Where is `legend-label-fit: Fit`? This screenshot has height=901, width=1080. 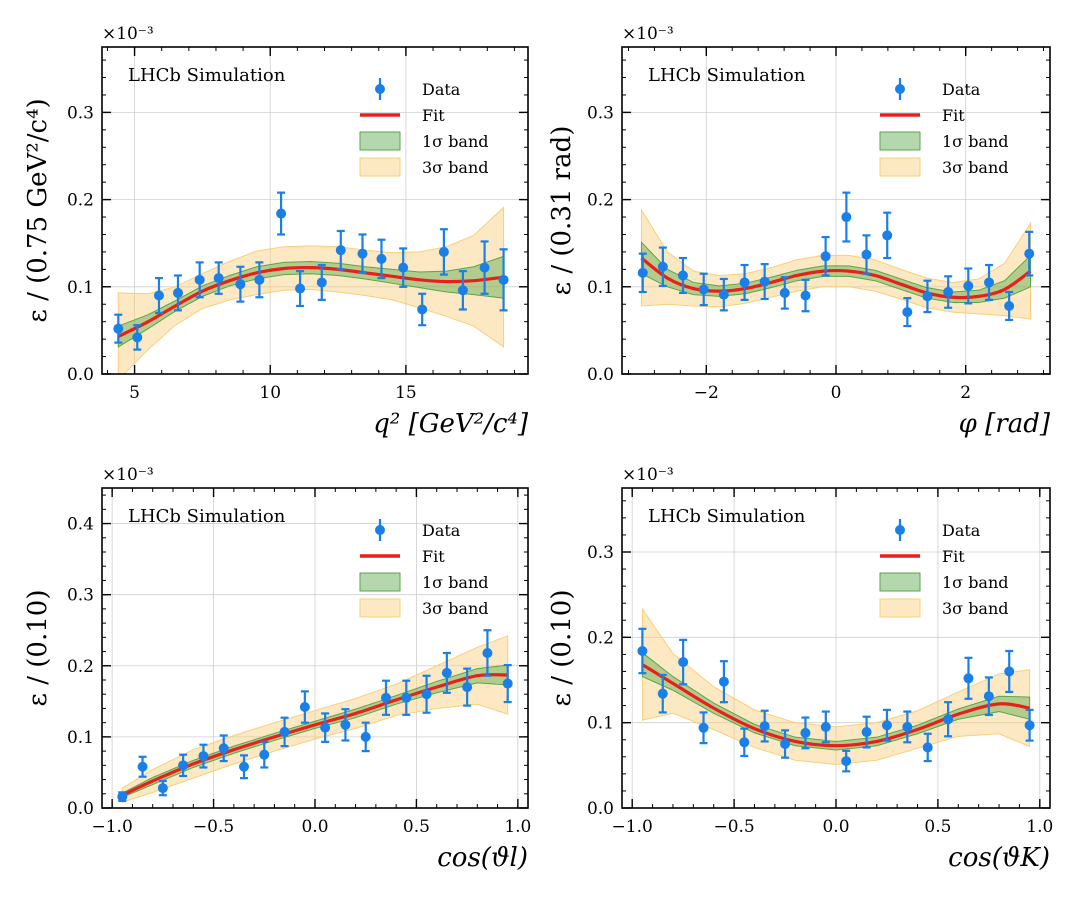 legend-label-fit: Fit is located at coordinates (953, 556).